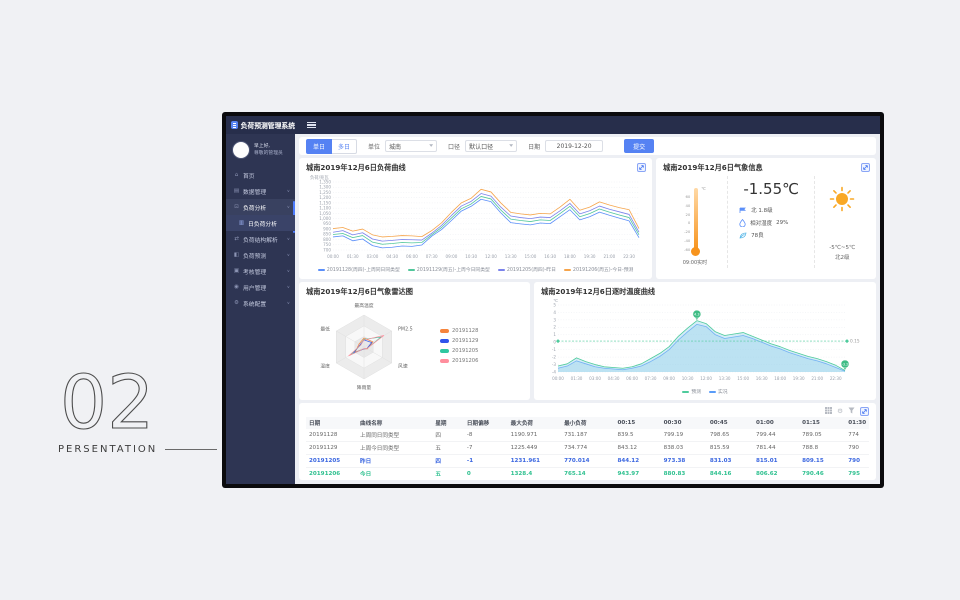 The width and height of the screenshot is (960, 600). Describe the element at coordinates (332, 471) in the screenshot. I see `table-cell: 20191206` at that location.